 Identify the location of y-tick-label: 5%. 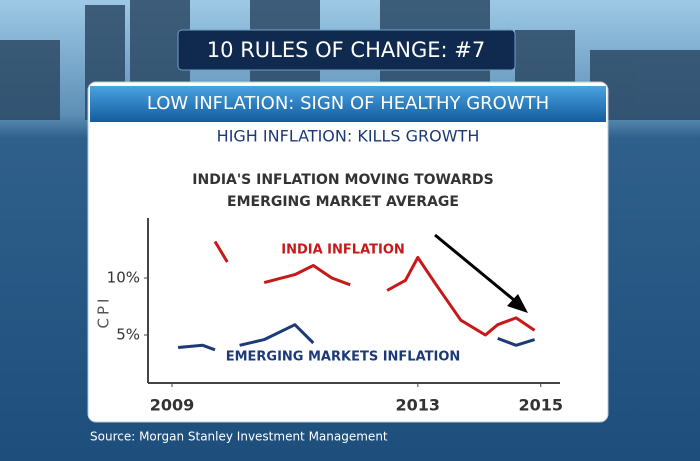
(128, 335).